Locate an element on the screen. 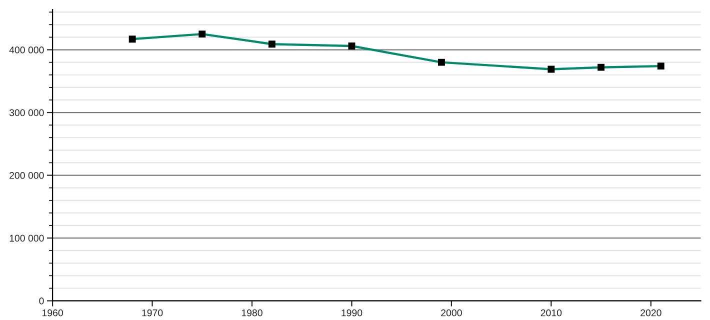 The image size is (710, 320). x-tick-label: 1980 is located at coordinates (252, 312).